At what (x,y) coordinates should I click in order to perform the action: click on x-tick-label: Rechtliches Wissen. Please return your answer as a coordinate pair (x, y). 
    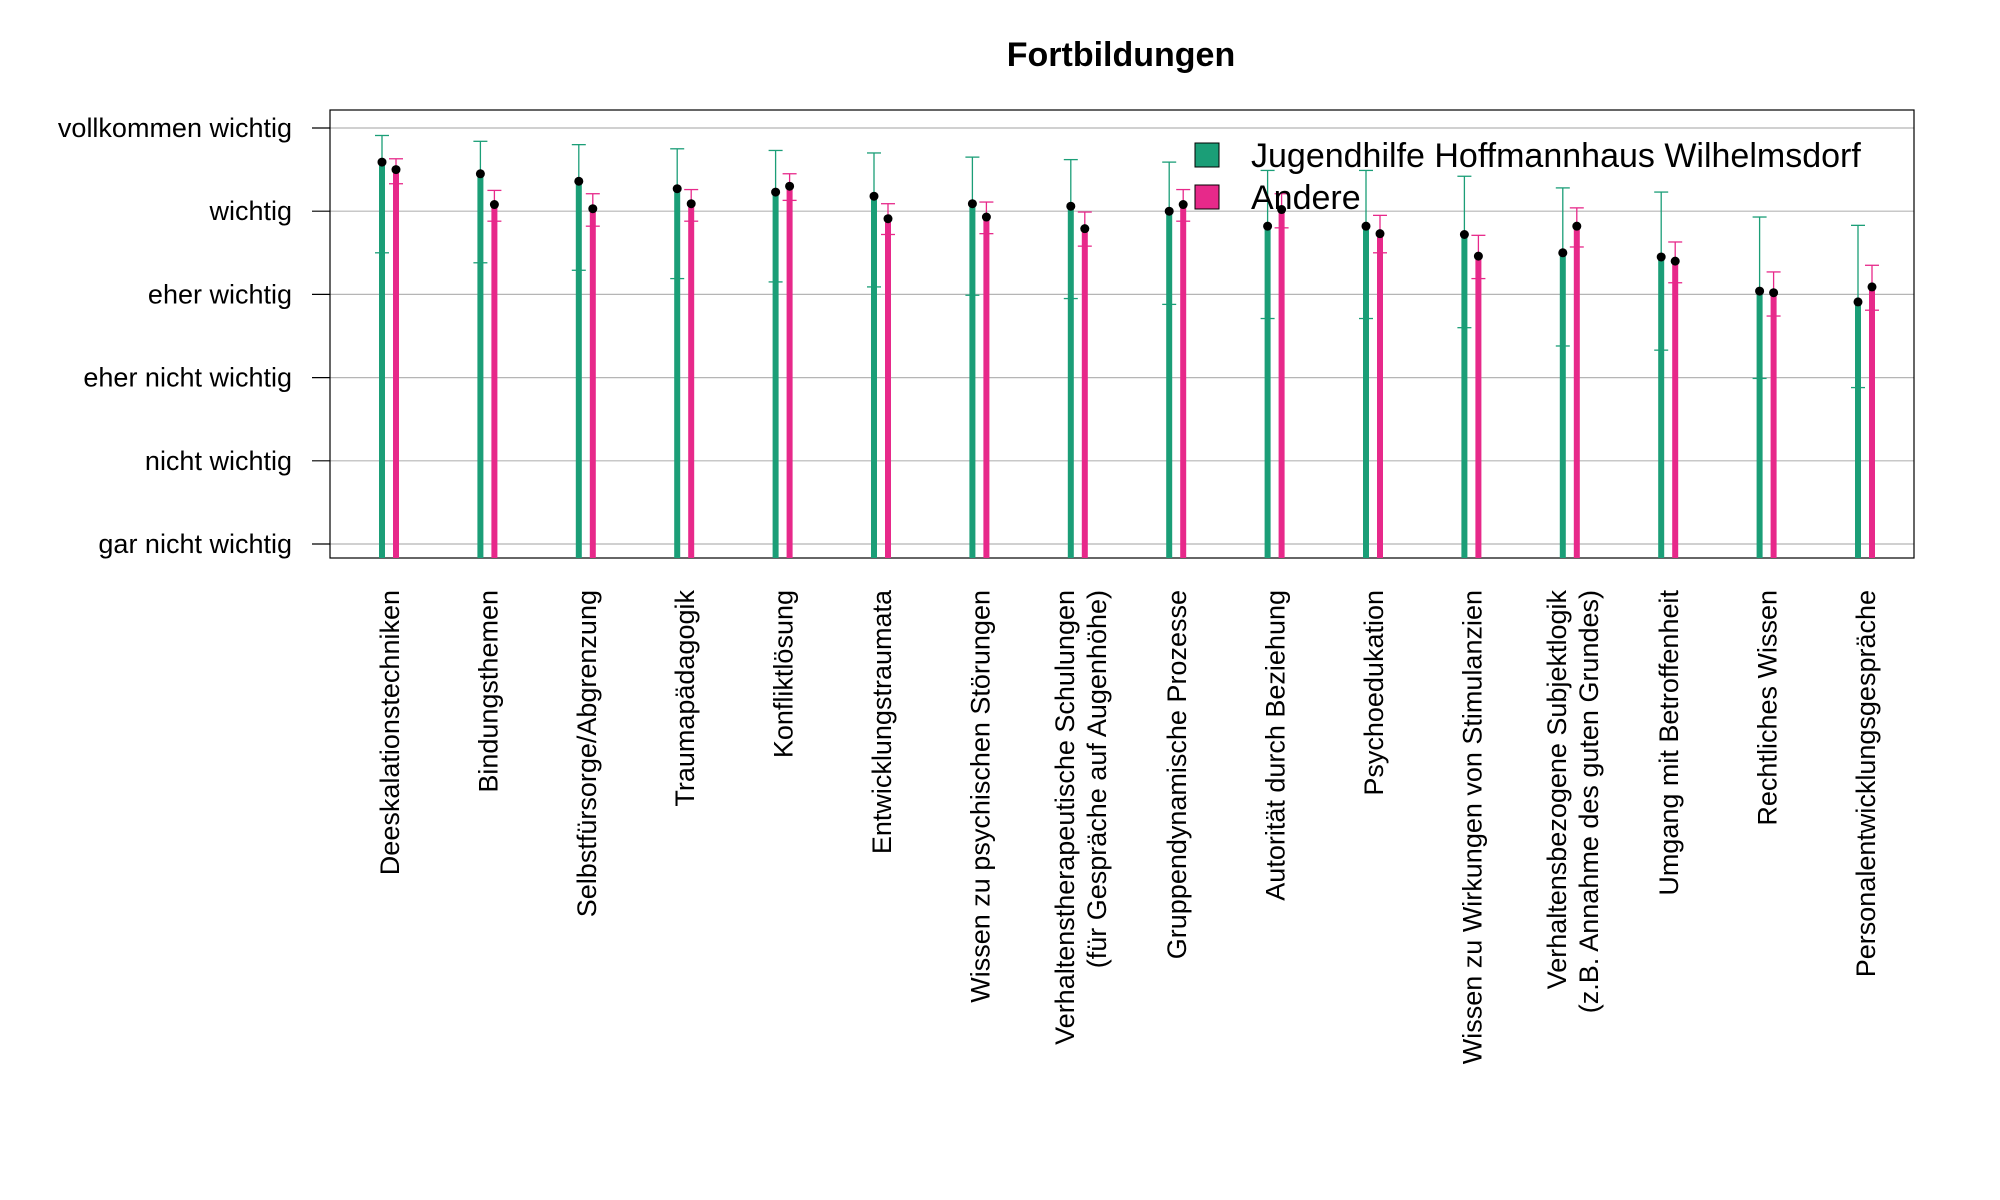
    Looking at the image, I should click on (1768, 708).